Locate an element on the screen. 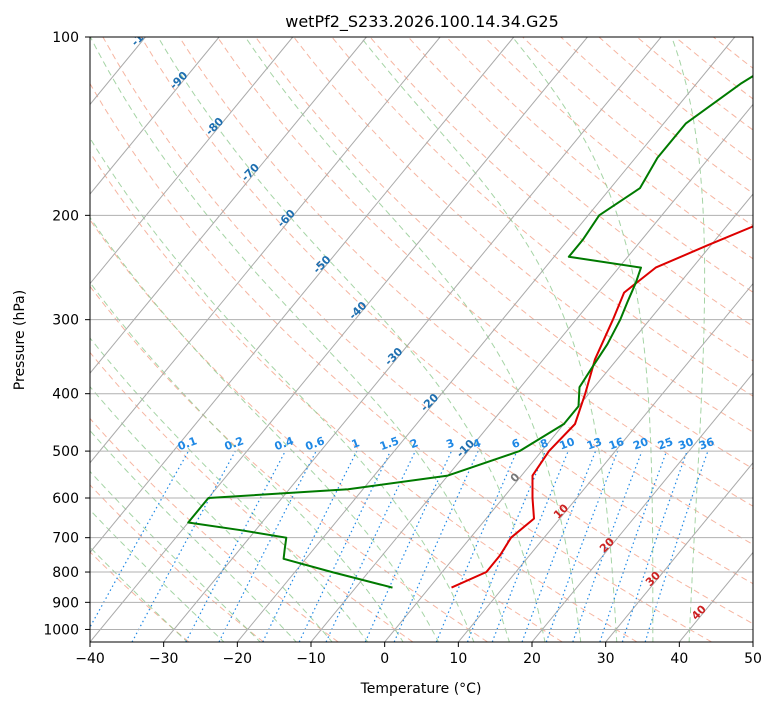  mixing-ratio-label: 1 is located at coordinates (356, 443).